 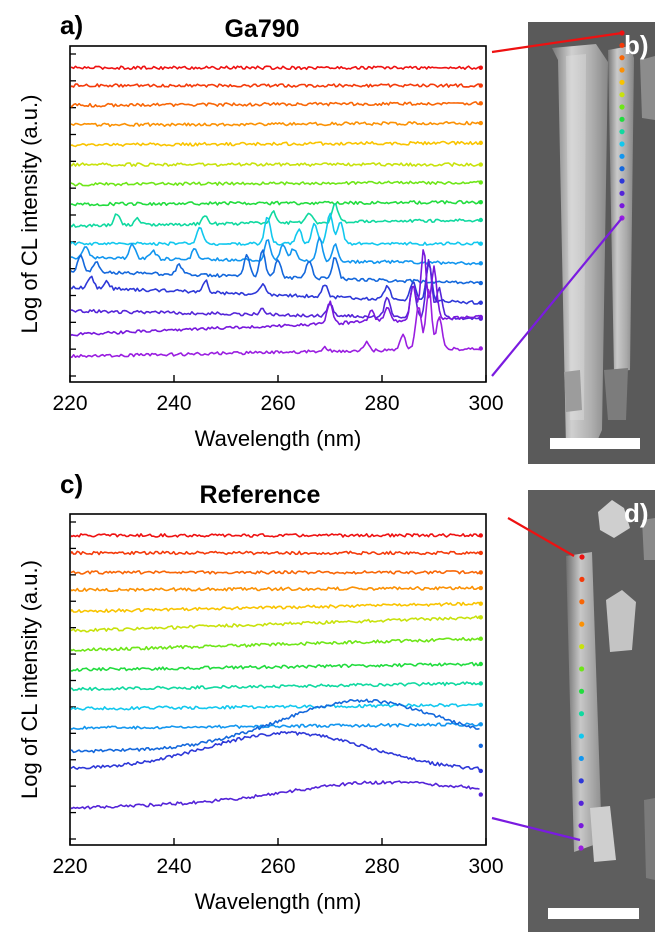 What do you see at coordinates (616, 394) in the screenshot?
I see `nanowire-b-tip` at bounding box center [616, 394].